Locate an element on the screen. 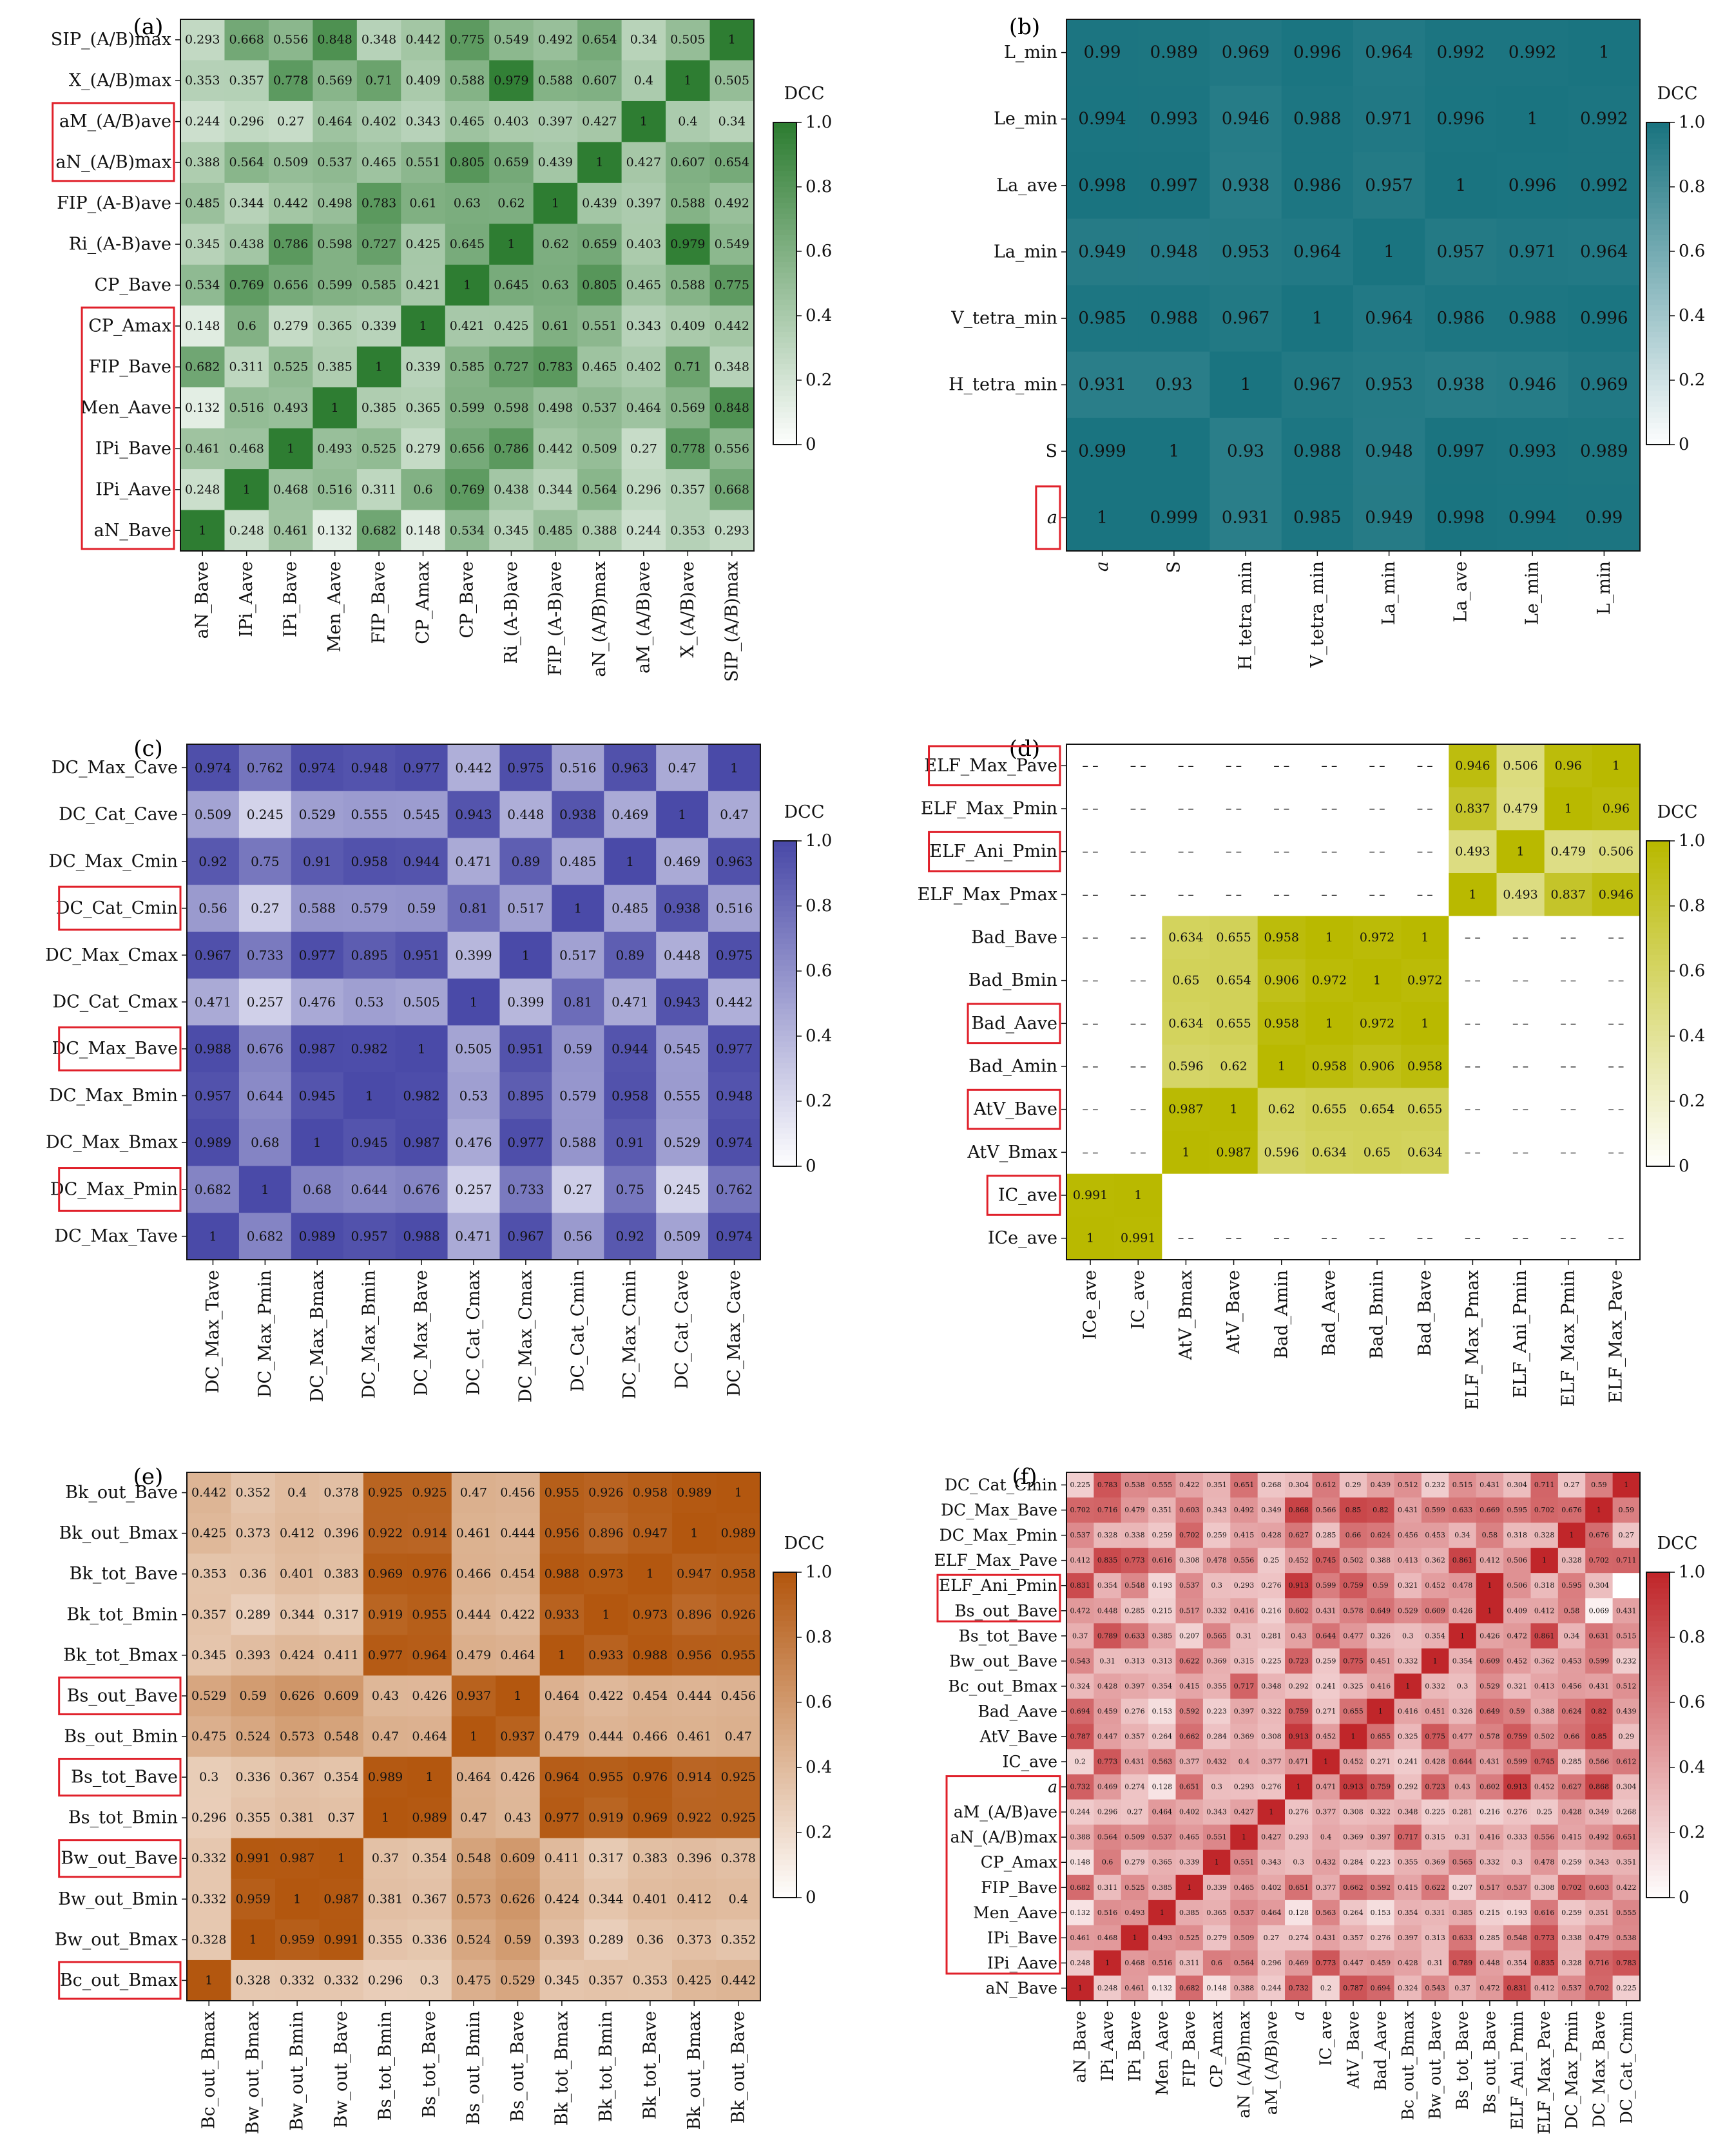 This screenshot has width=1725, height=2156. cell-value: 0.308 is located at coordinates (1544, 1887).